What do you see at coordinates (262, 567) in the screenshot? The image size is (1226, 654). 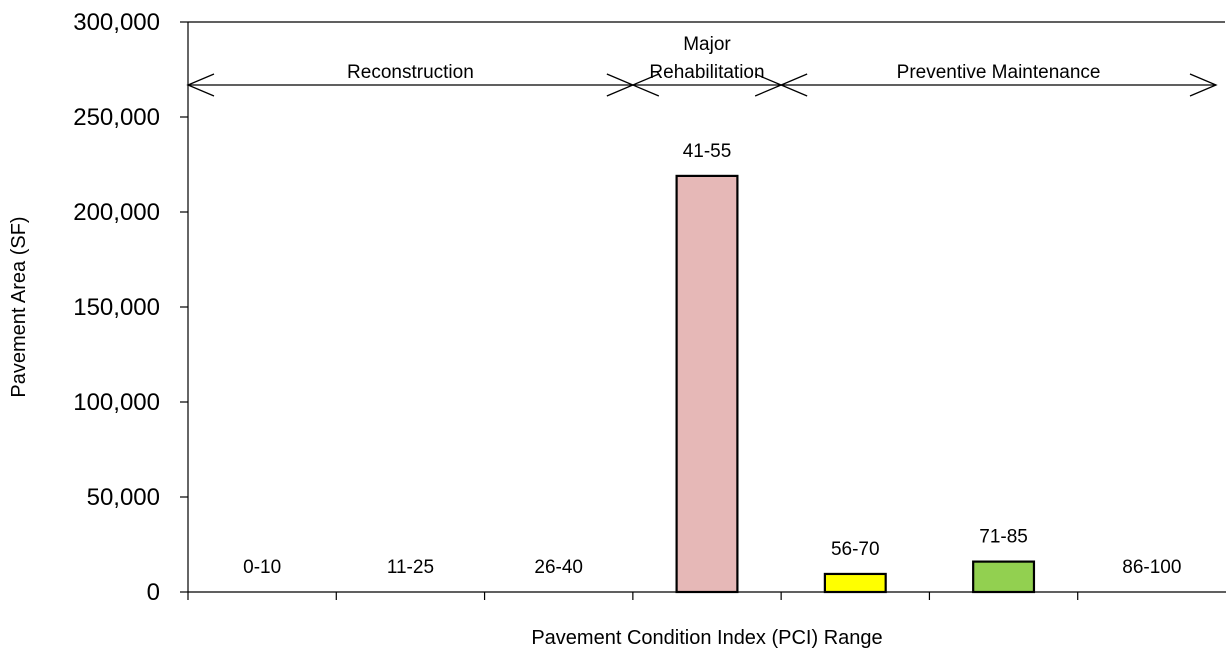 I see `category-label-0-10: 0-10` at bounding box center [262, 567].